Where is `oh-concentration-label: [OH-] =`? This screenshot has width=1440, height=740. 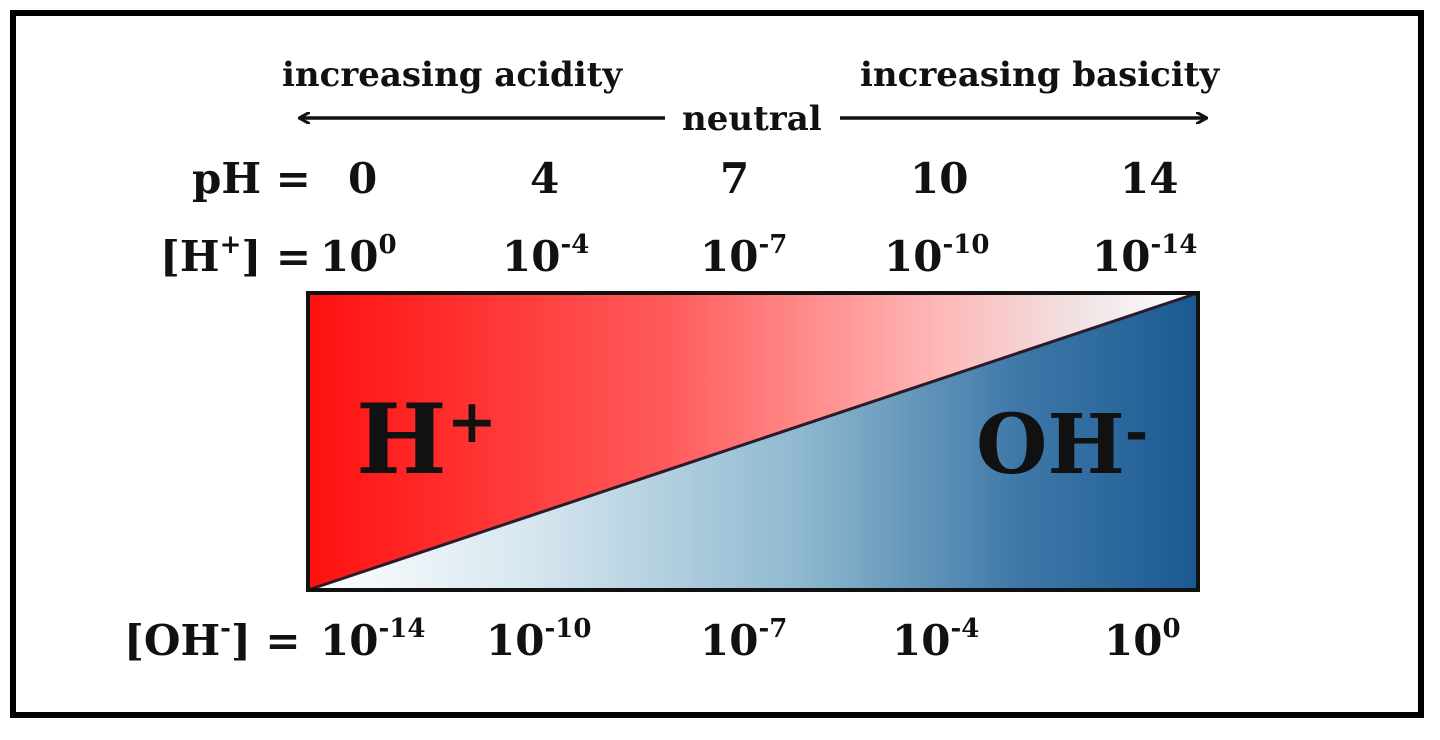
oh-concentration-label: [OH-] = is located at coordinates (212, 639).